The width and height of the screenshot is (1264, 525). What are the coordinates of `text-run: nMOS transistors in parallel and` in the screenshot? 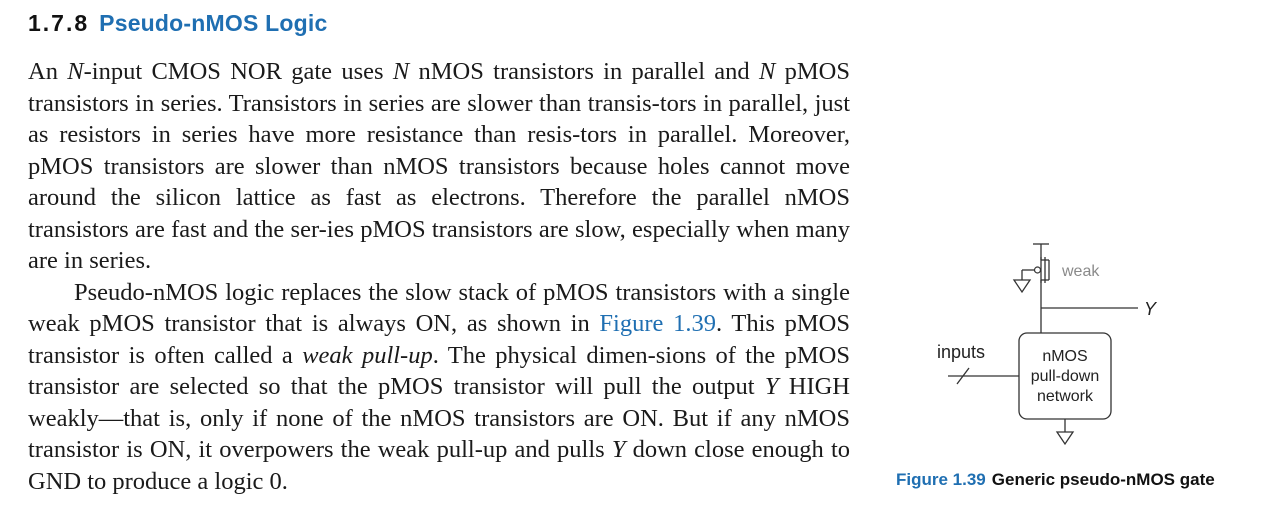 It's located at (584, 71).